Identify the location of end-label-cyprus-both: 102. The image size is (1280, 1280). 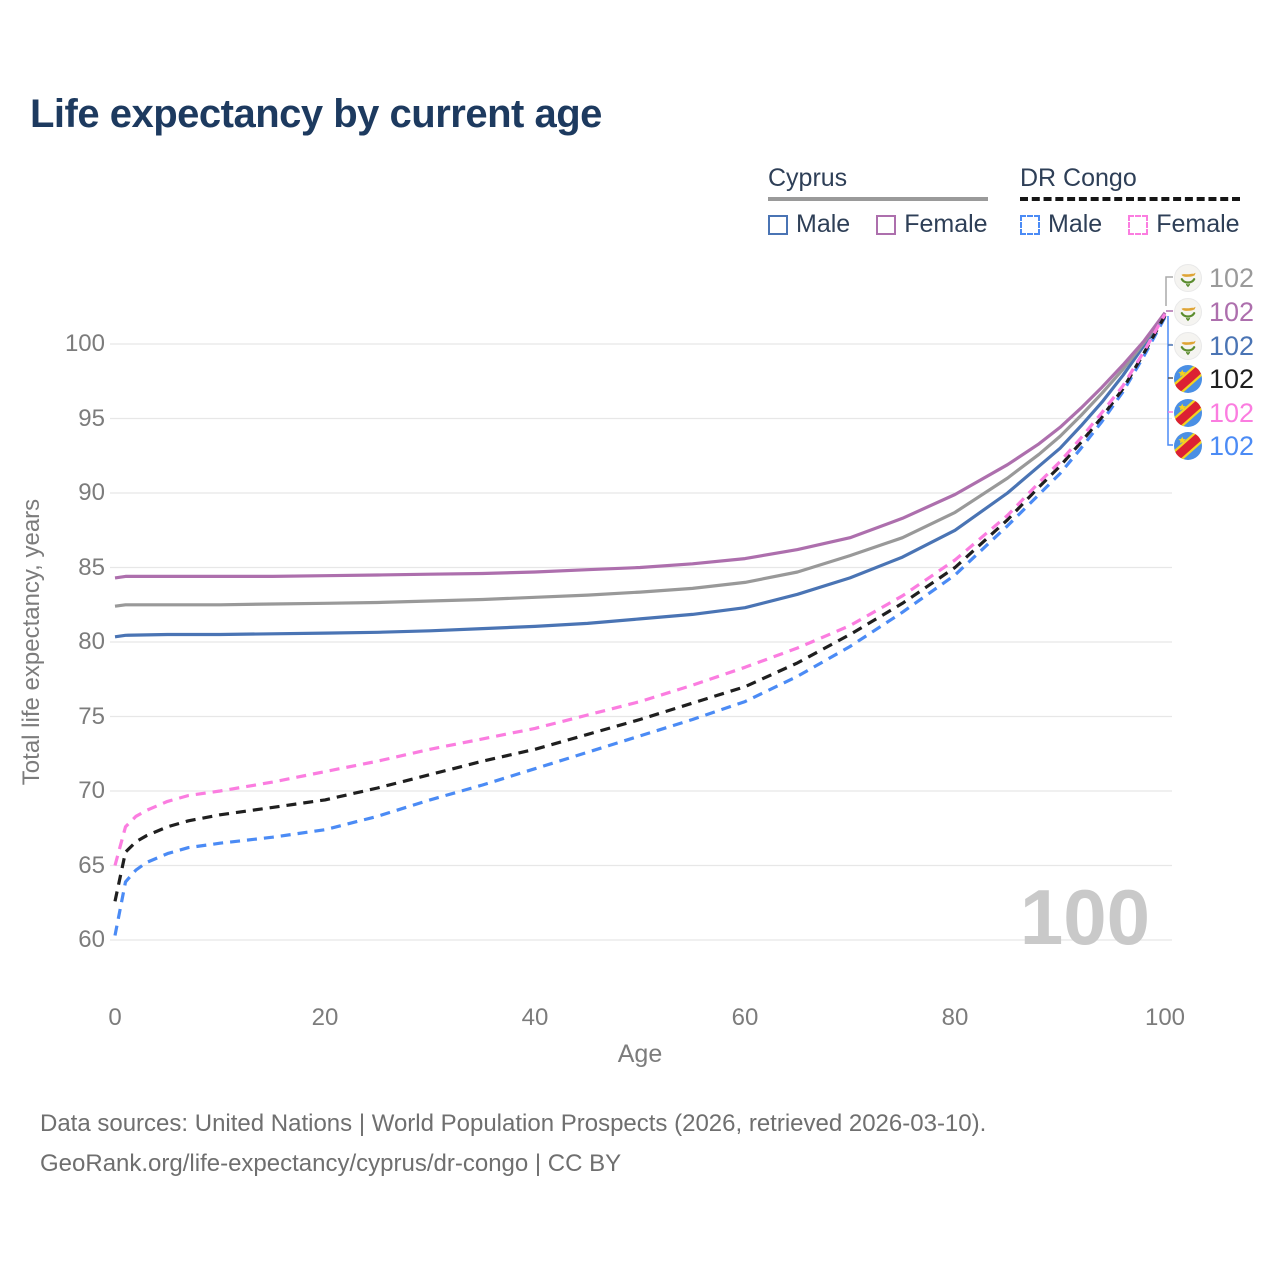
(1214, 278).